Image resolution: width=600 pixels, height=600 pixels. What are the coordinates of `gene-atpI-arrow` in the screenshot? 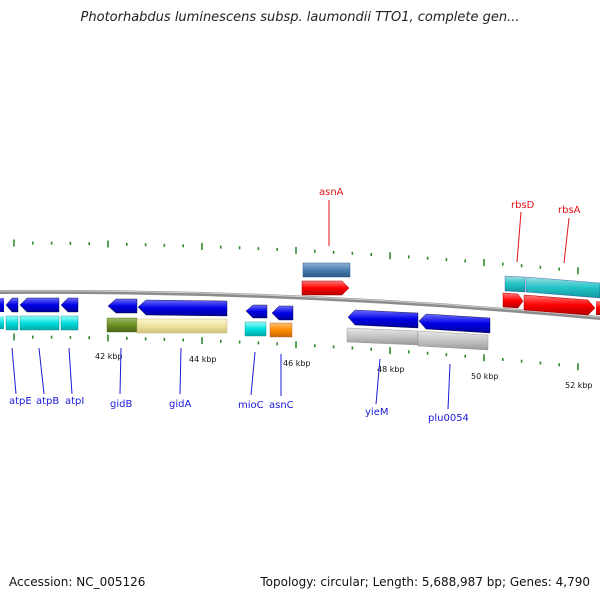 It's located at (69, 314).